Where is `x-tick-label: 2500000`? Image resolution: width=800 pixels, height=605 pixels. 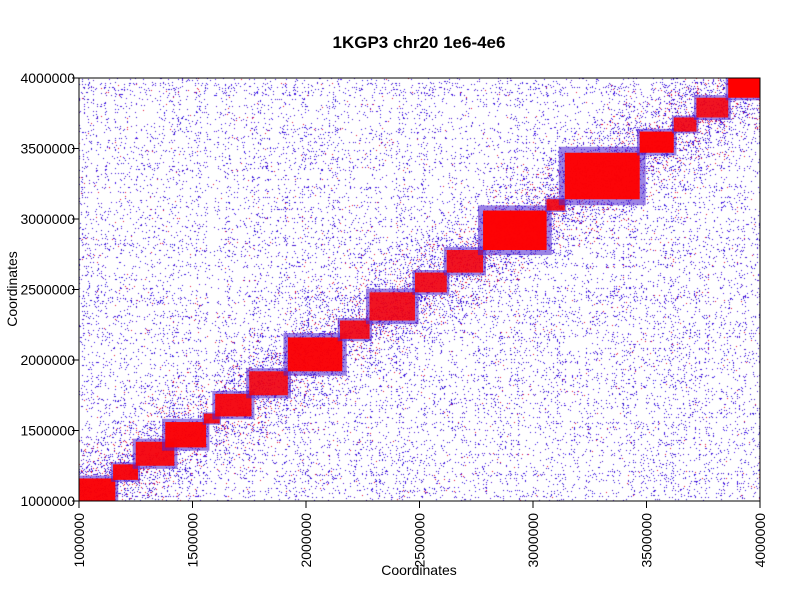 x-tick-label: 2500000 is located at coordinates (420, 540).